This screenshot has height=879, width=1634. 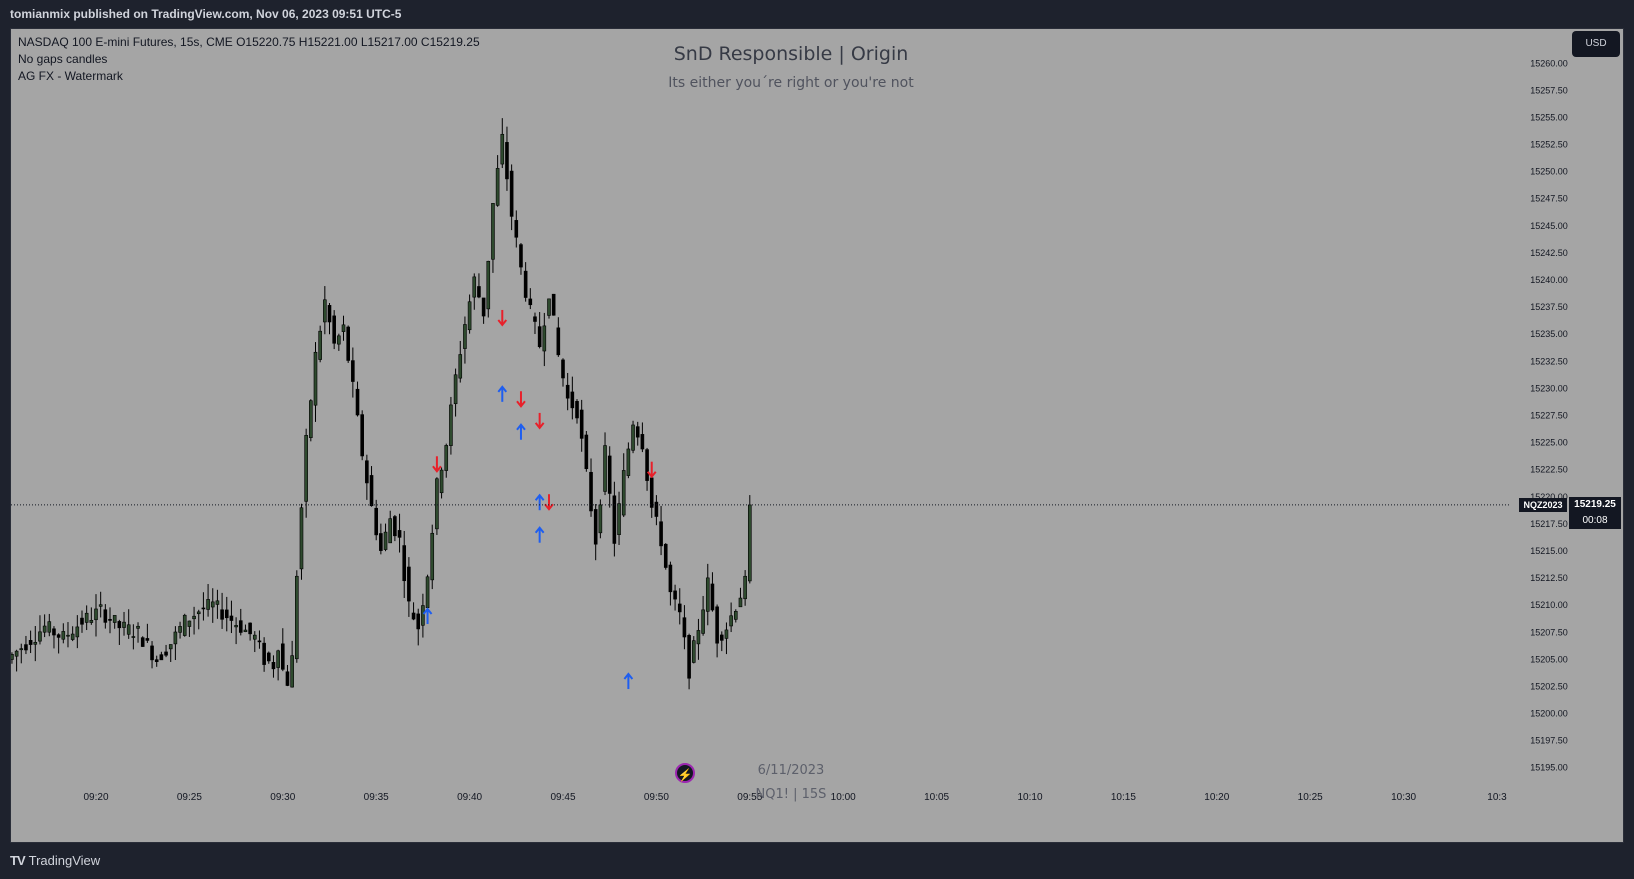 I want to click on time-tick-label: 09:50, so click(x=656, y=797).